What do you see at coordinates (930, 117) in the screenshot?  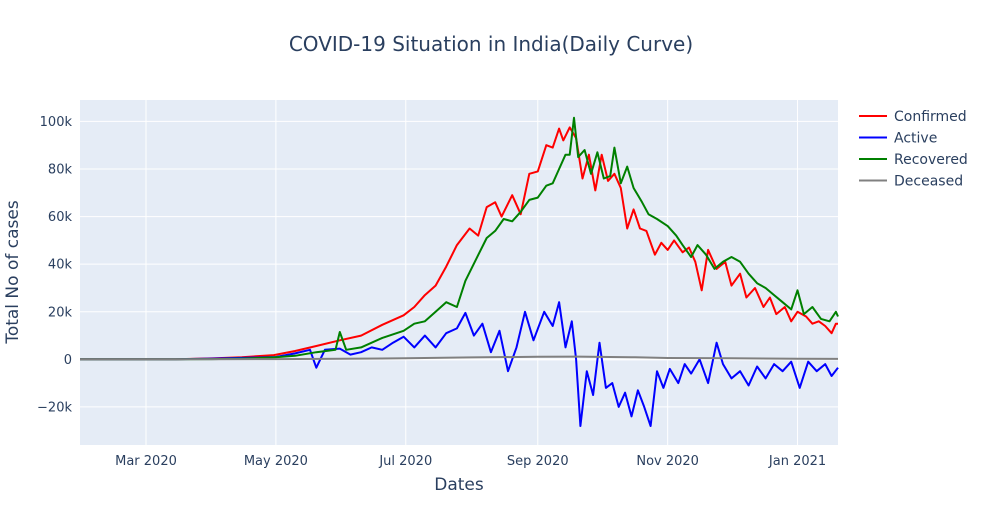 I see `legend-label: Confirmed` at bounding box center [930, 117].